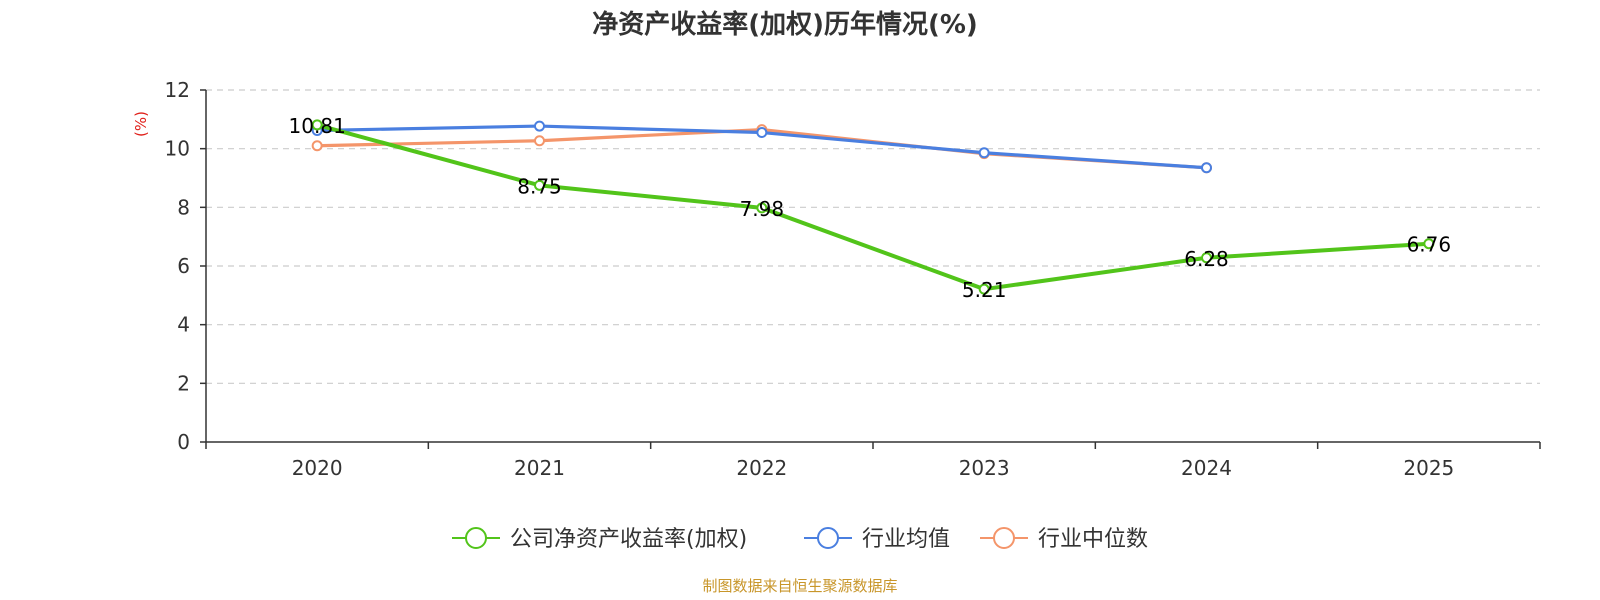 The width and height of the screenshot is (1600, 600). Describe the element at coordinates (183, 383) in the screenshot. I see `y-tick-label: 2` at that location.